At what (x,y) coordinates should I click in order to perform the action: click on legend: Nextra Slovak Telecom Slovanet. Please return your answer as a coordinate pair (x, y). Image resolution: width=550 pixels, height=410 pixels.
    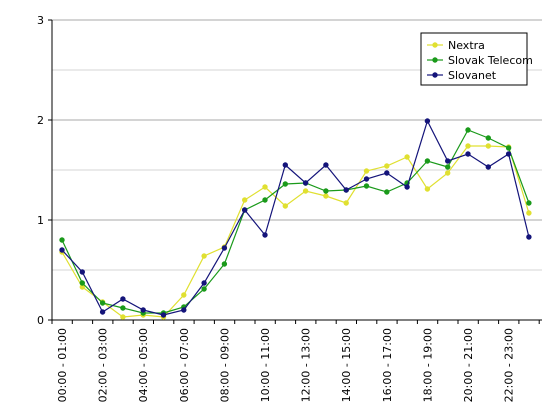
    Looking at the image, I should click on (476, 59).